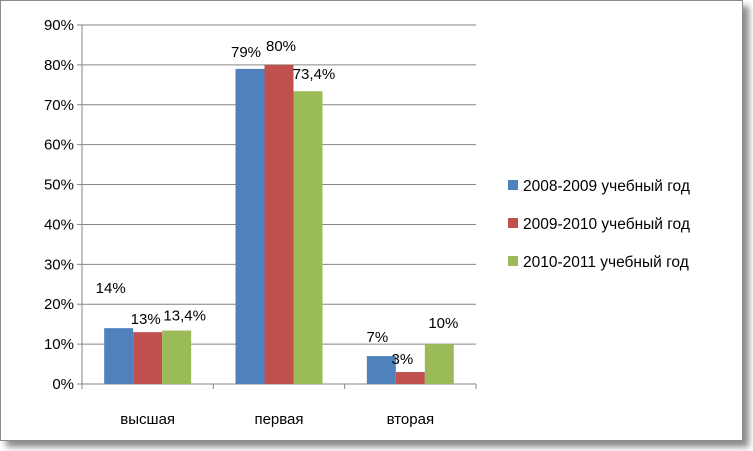 Image resolution: width=753 pixels, height=451 pixels. I want to click on y-tick-label: 90%, so click(59, 25).